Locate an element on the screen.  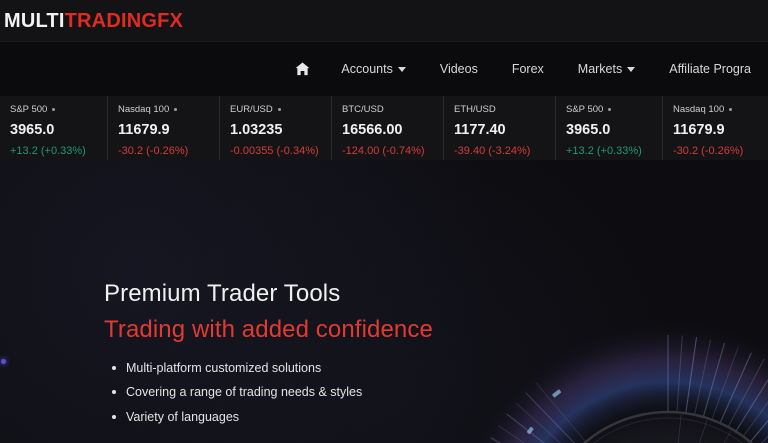
hero-subtitle: Trading with added confidence is located at coordinates (268, 329).